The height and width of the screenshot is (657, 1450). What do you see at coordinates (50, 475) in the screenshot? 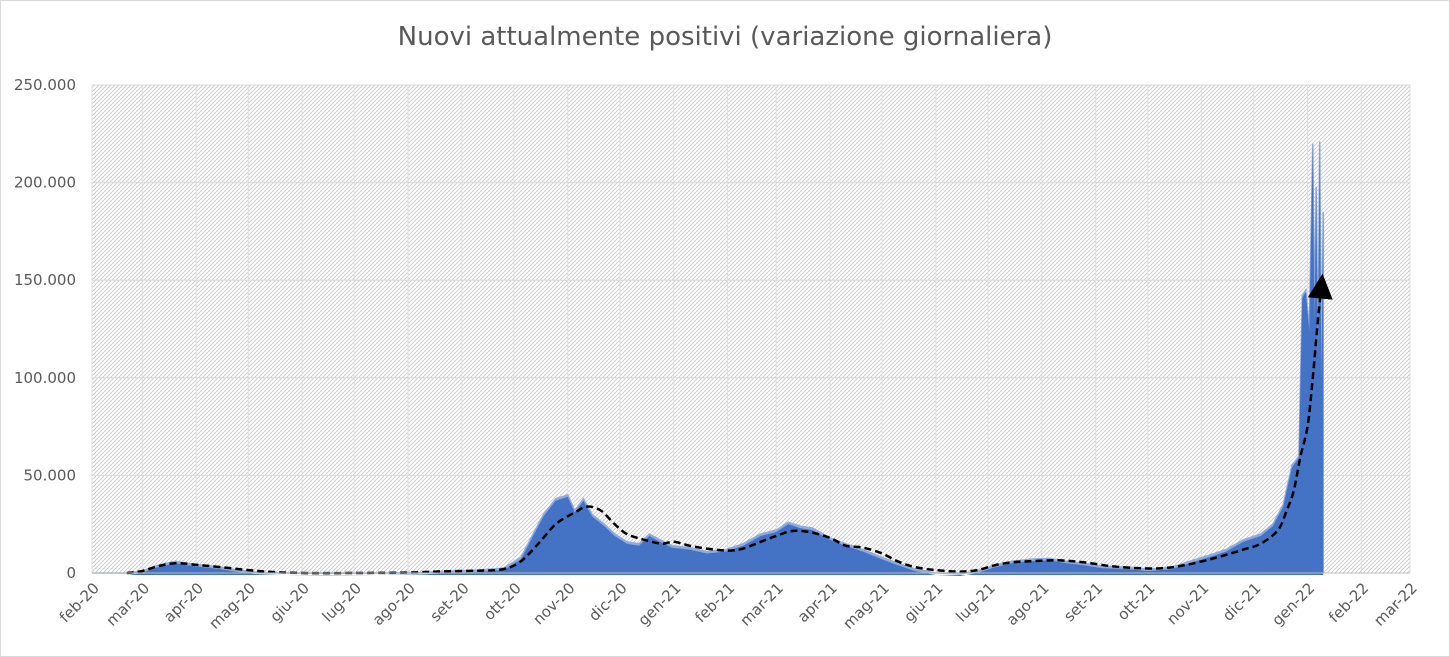
I see `y-tick-label: 50.000` at bounding box center [50, 475].